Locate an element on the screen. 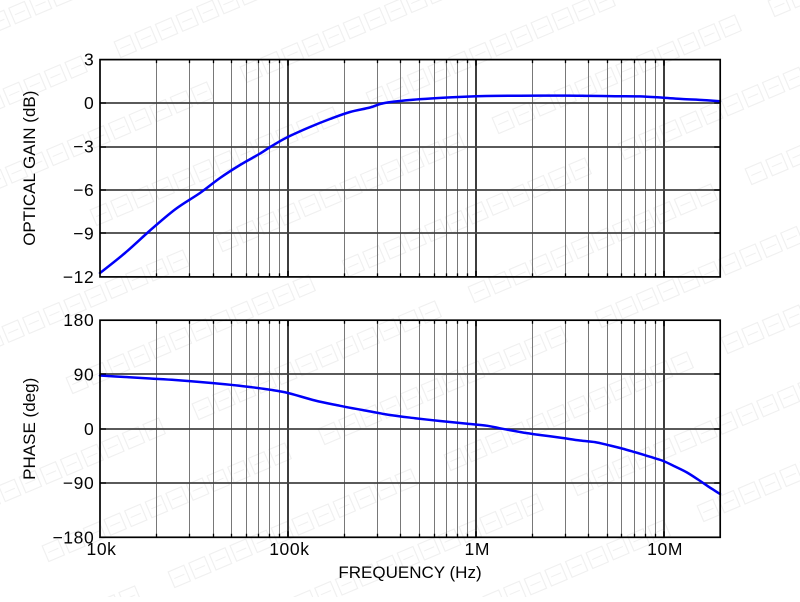  svg-text: 1M is located at coordinates (478, 549).